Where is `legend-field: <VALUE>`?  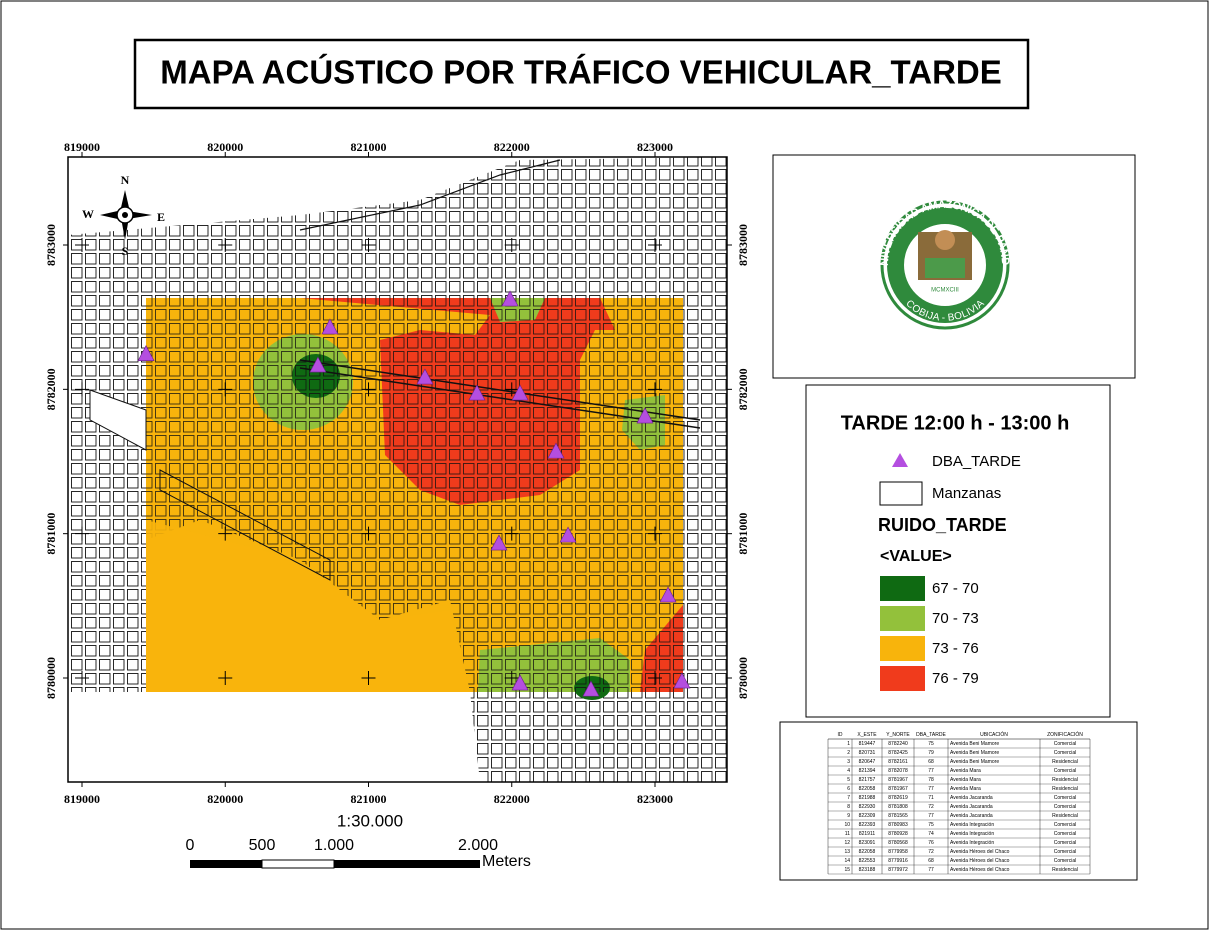
legend-field: <VALUE> is located at coordinates (916, 556).